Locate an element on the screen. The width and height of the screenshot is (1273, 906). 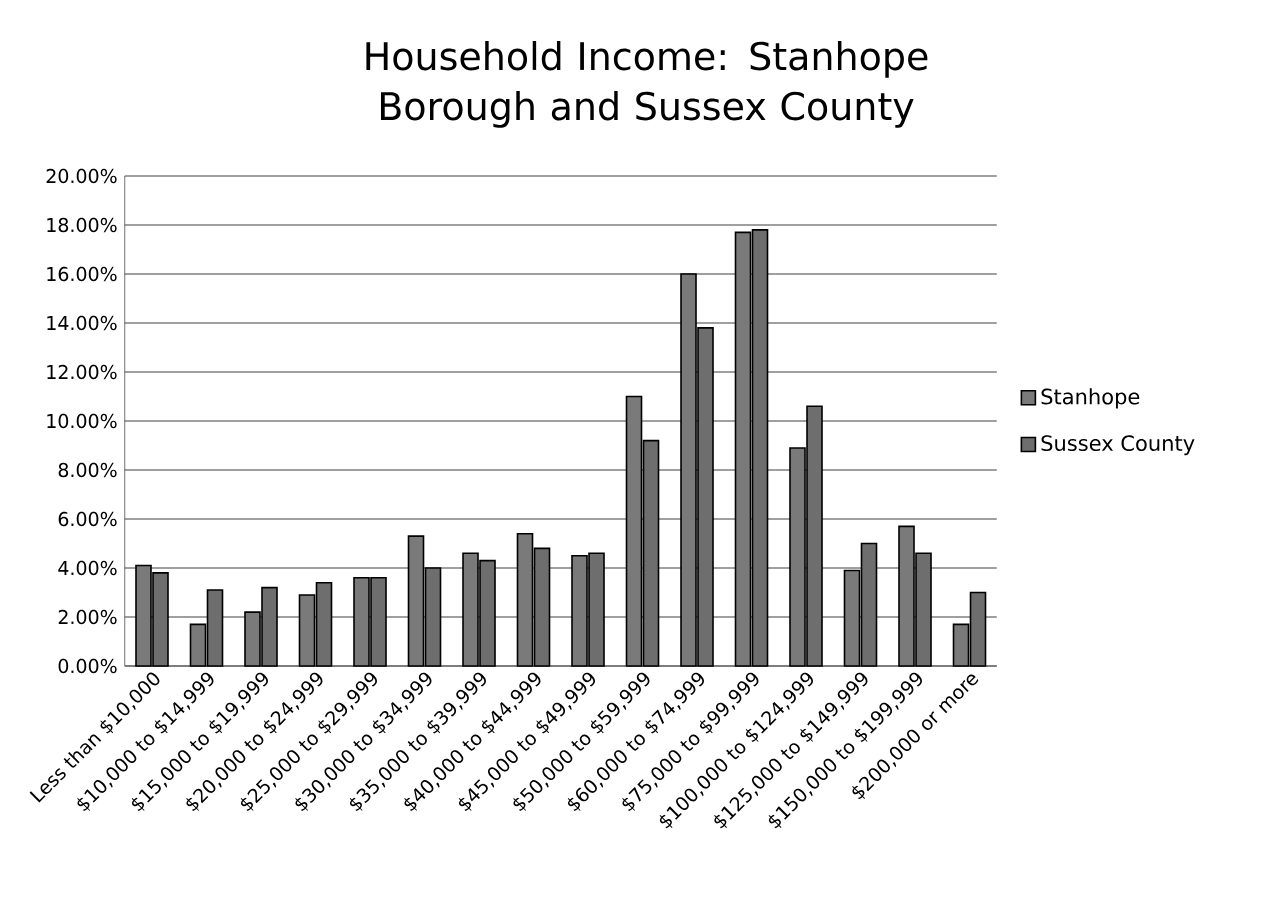
legend-label: Stanhope is located at coordinates (1090, 398).